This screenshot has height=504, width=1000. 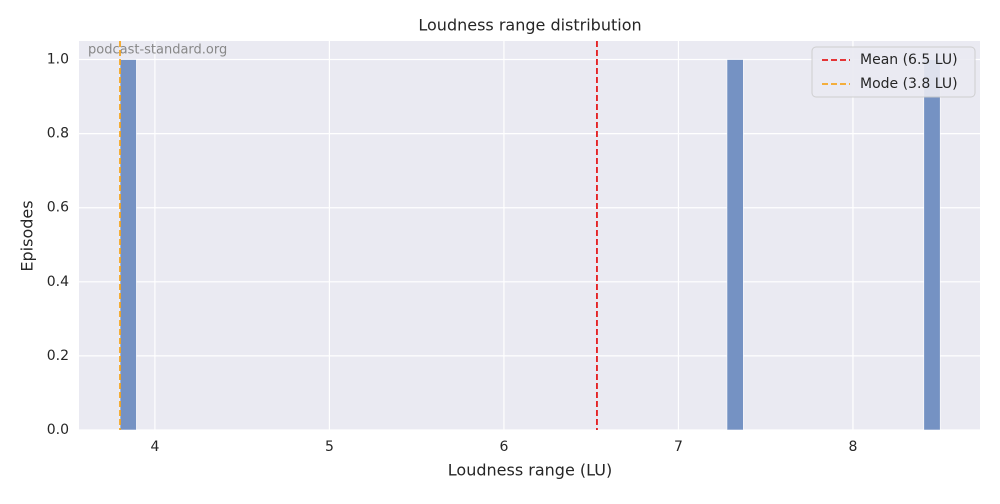 I want to click on x-tick-label: 7, so click(x=678, y=447).